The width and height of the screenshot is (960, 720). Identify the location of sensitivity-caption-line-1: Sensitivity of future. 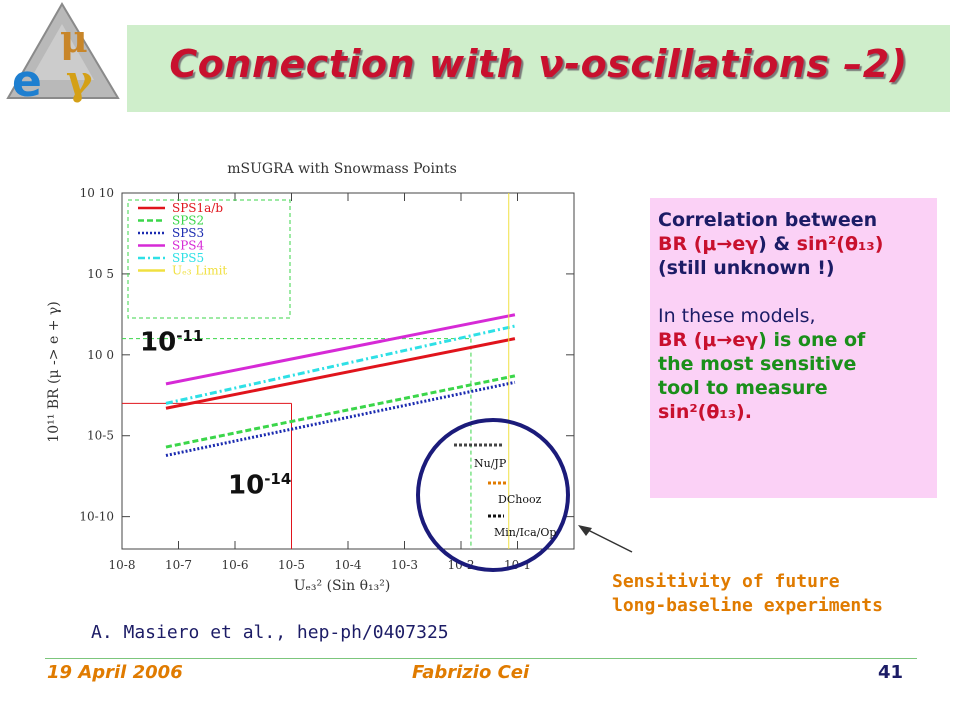
(726, 581).